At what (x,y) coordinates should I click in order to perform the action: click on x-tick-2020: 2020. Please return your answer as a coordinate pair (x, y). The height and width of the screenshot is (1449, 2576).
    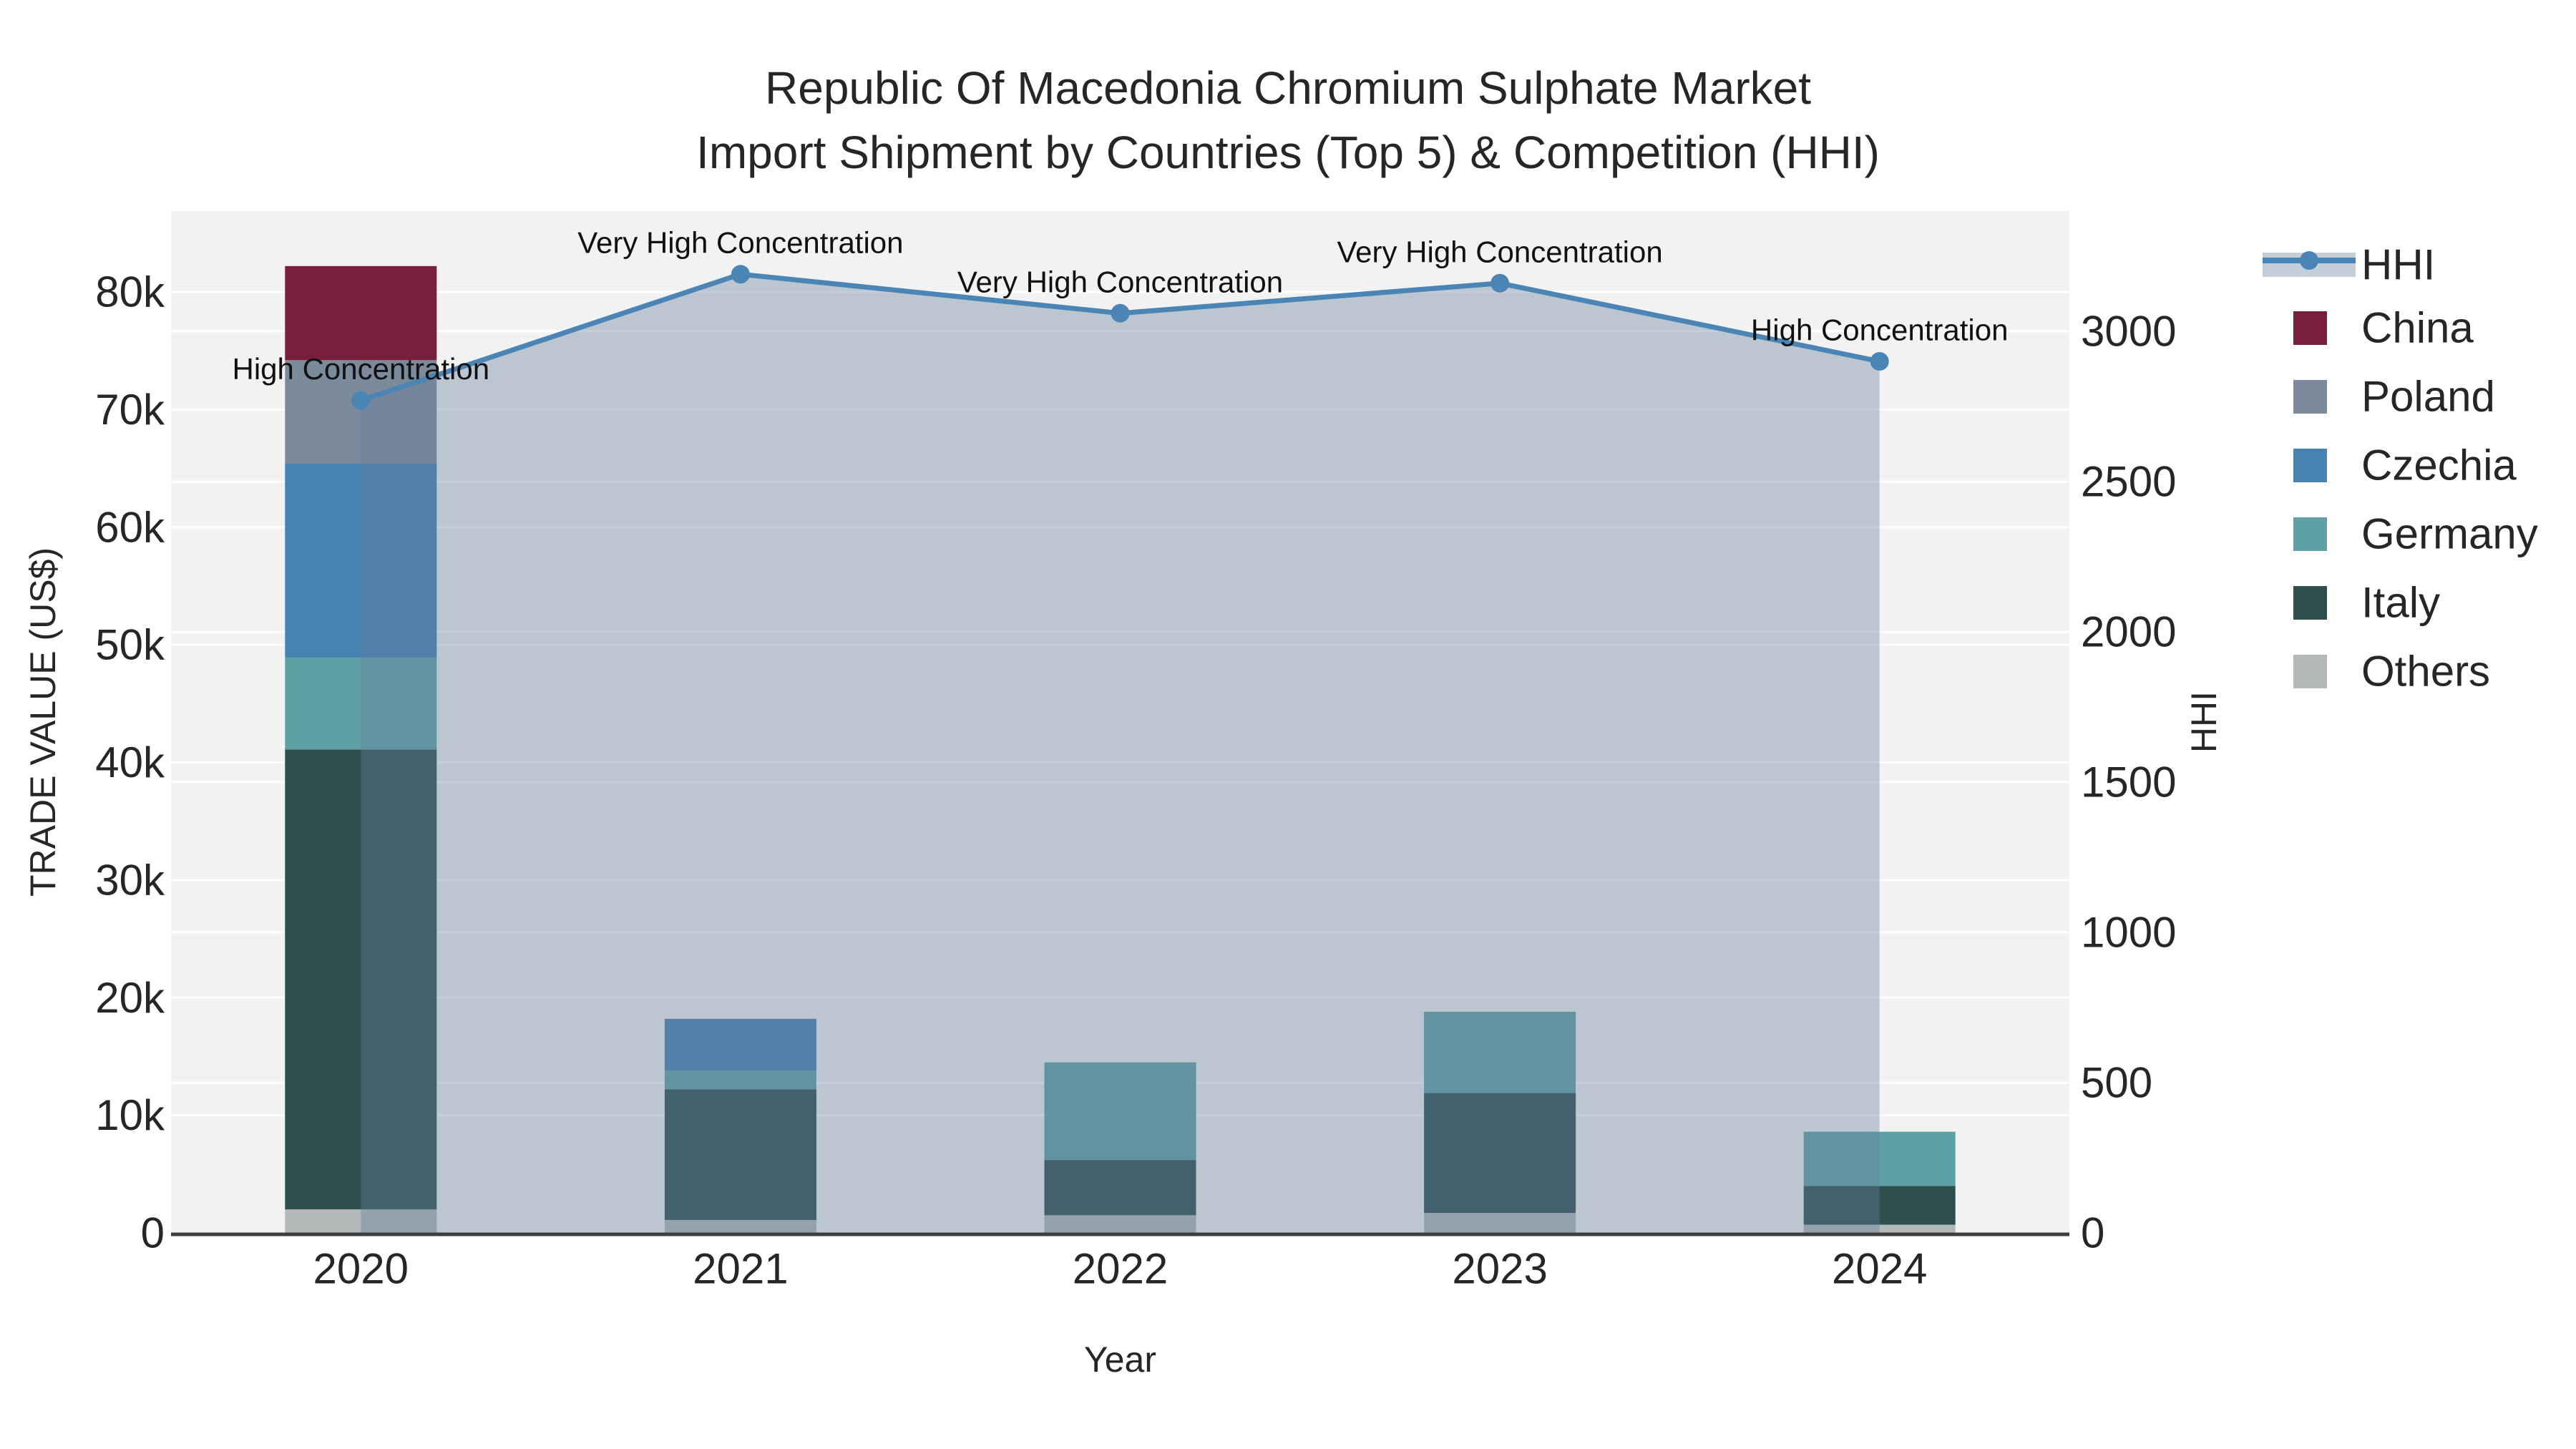
    Looking at the image, I should click on (361, 1269).